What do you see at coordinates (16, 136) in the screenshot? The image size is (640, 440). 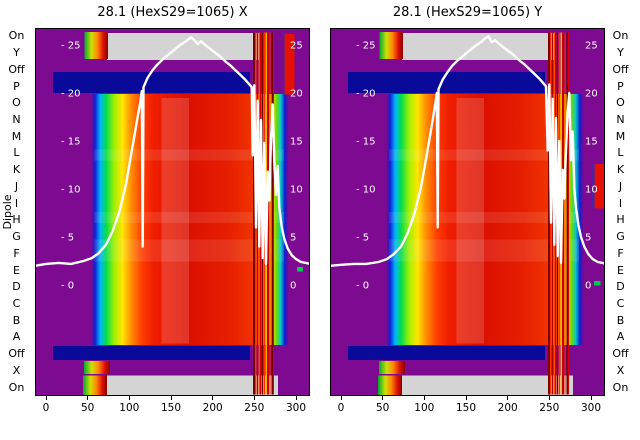 I see `row-label: M` at bounding box center [16, 136].